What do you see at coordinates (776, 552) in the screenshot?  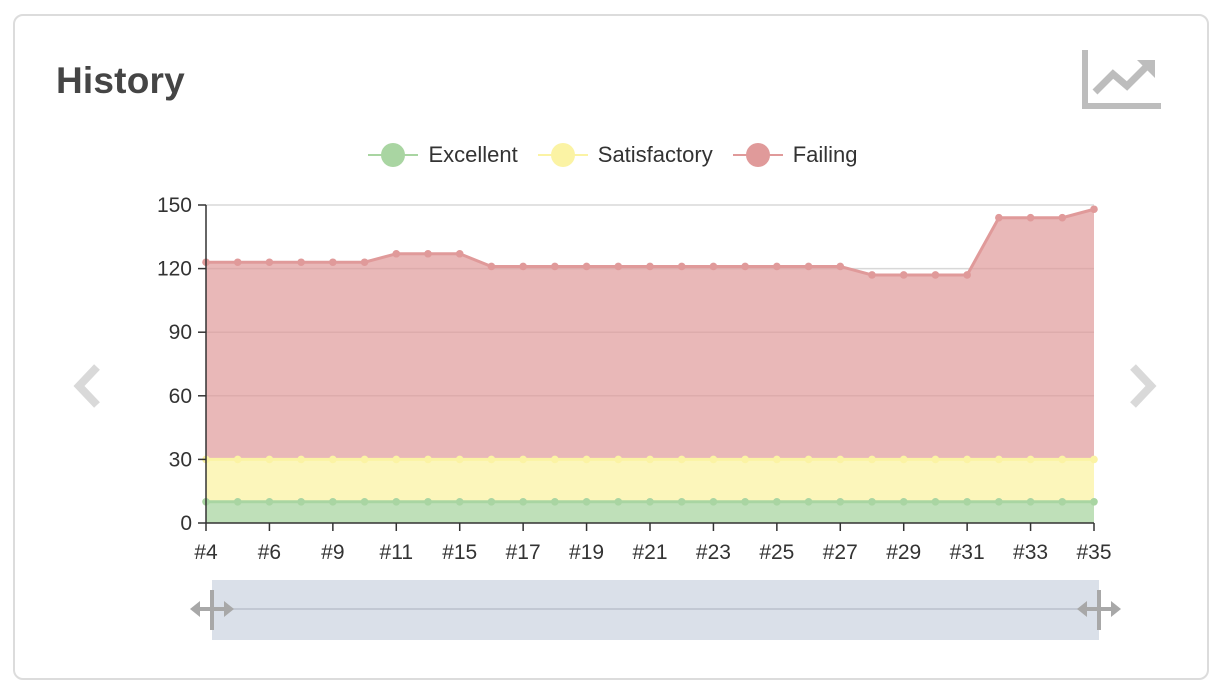 I see `x-tick-label: #25` at bounding box center [776, 552].